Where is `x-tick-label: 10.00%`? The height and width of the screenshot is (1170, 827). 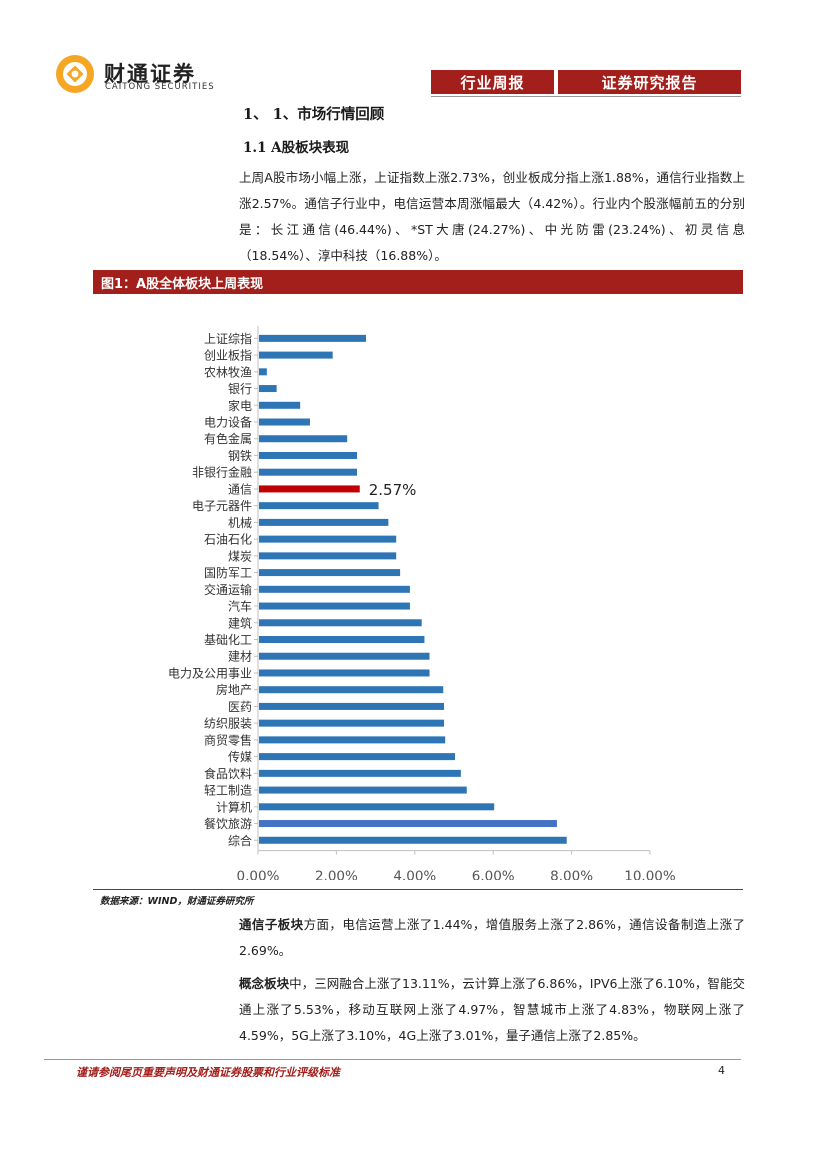 x-tick-label: 10.00% is located at coordinates (650, 874).